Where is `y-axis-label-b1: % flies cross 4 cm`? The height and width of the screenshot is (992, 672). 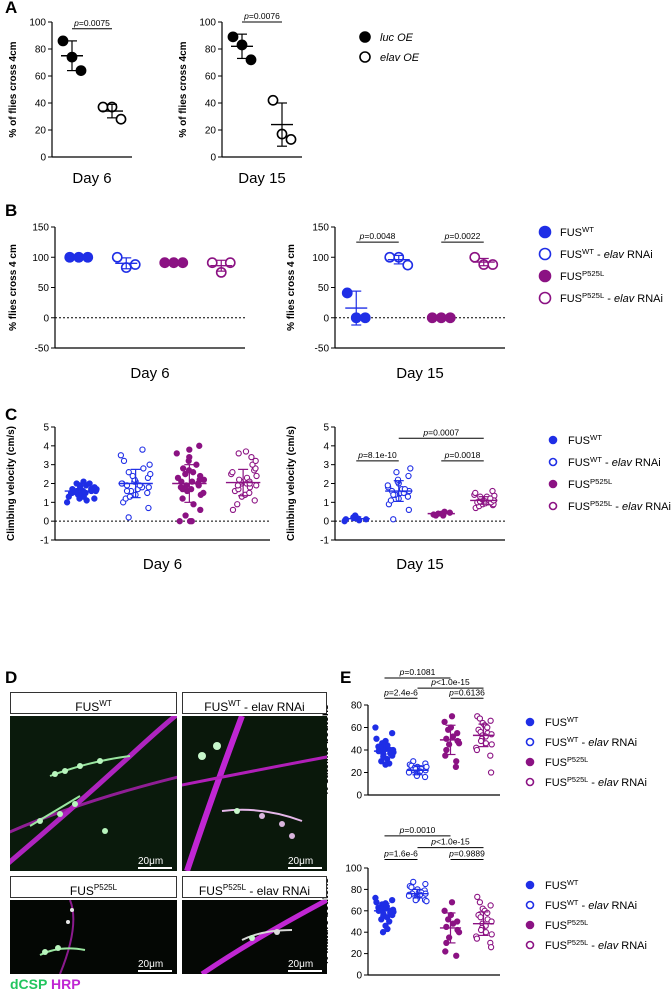 y-axis-label-b1: % flies cross 4 cm is located at coordinates (13, 287).